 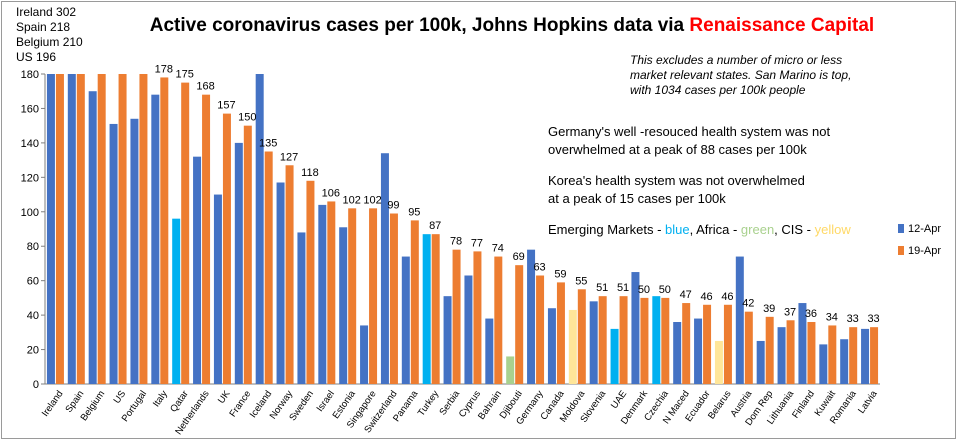 What do you see at coordinates (238, 263) in the screenshot?
I see `bar-12apr-france` at bounding box center [238, 263].